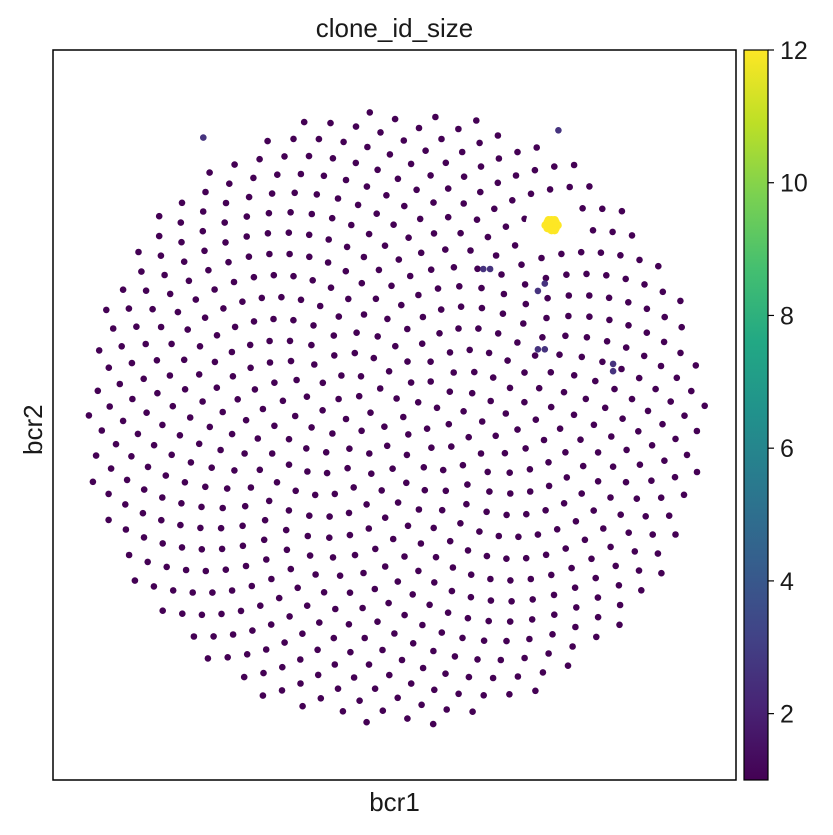  Describe the element at coordinates (545, 283) in the screenshot. I see `highlight-point` at that location.